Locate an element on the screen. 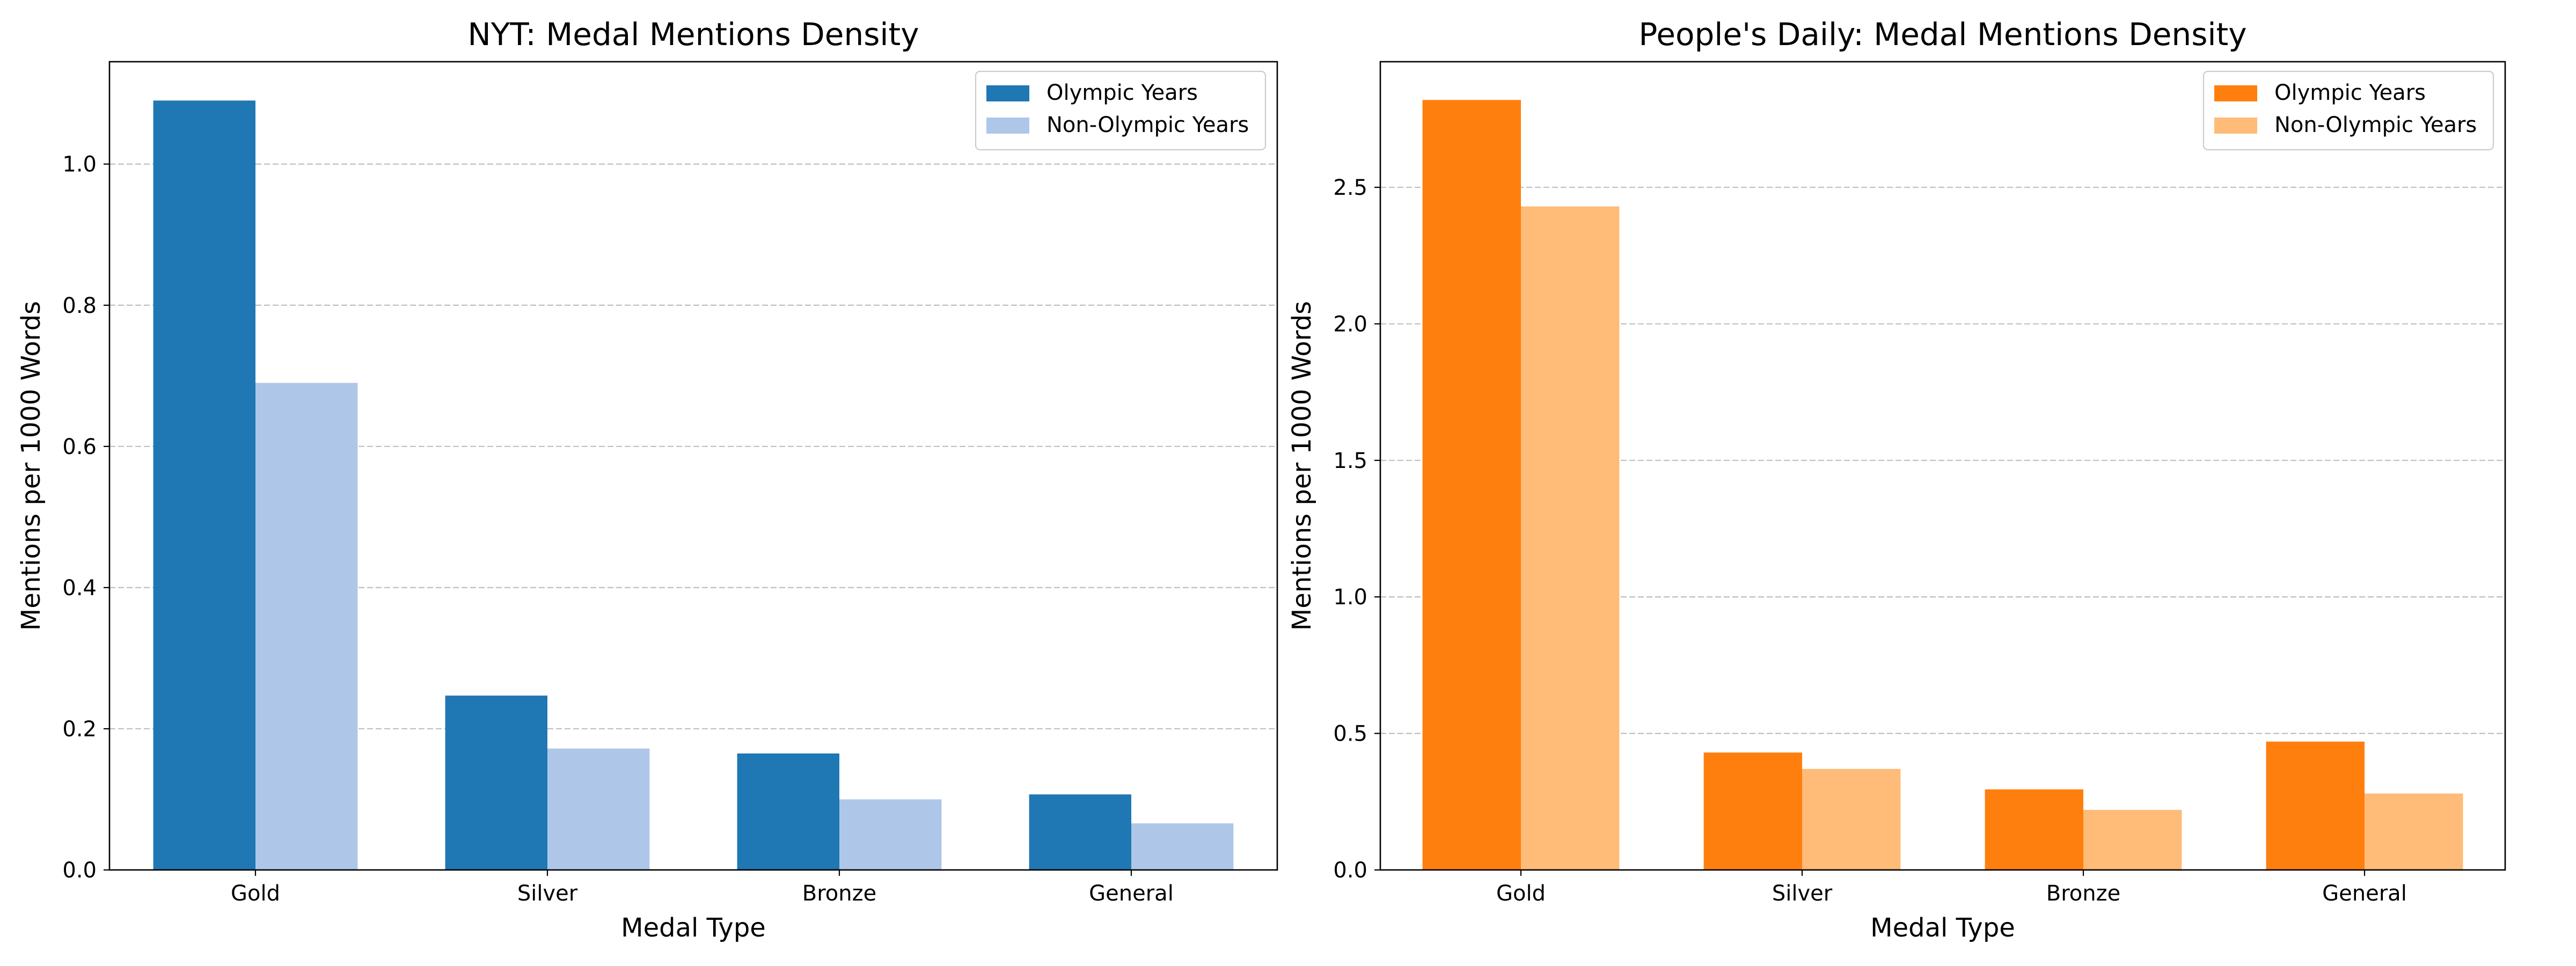  y-tick-label: 0.5 is located at coordinates (1350, 734).